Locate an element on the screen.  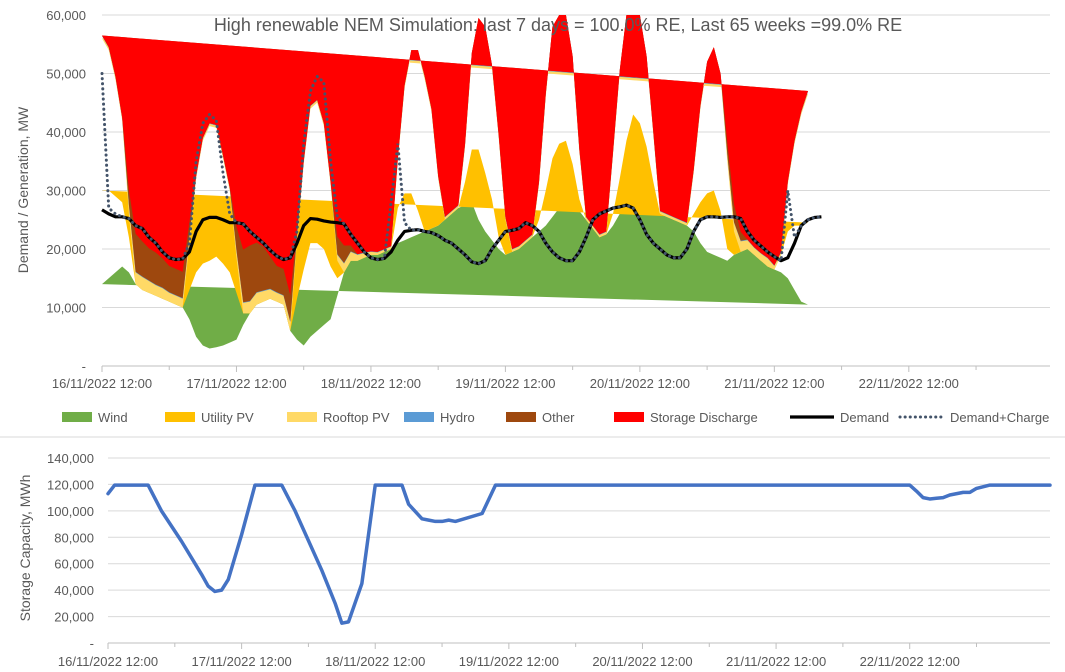
top-x-tick-label: 20/11/2022 12:00 is located at coordinates (640, 383).